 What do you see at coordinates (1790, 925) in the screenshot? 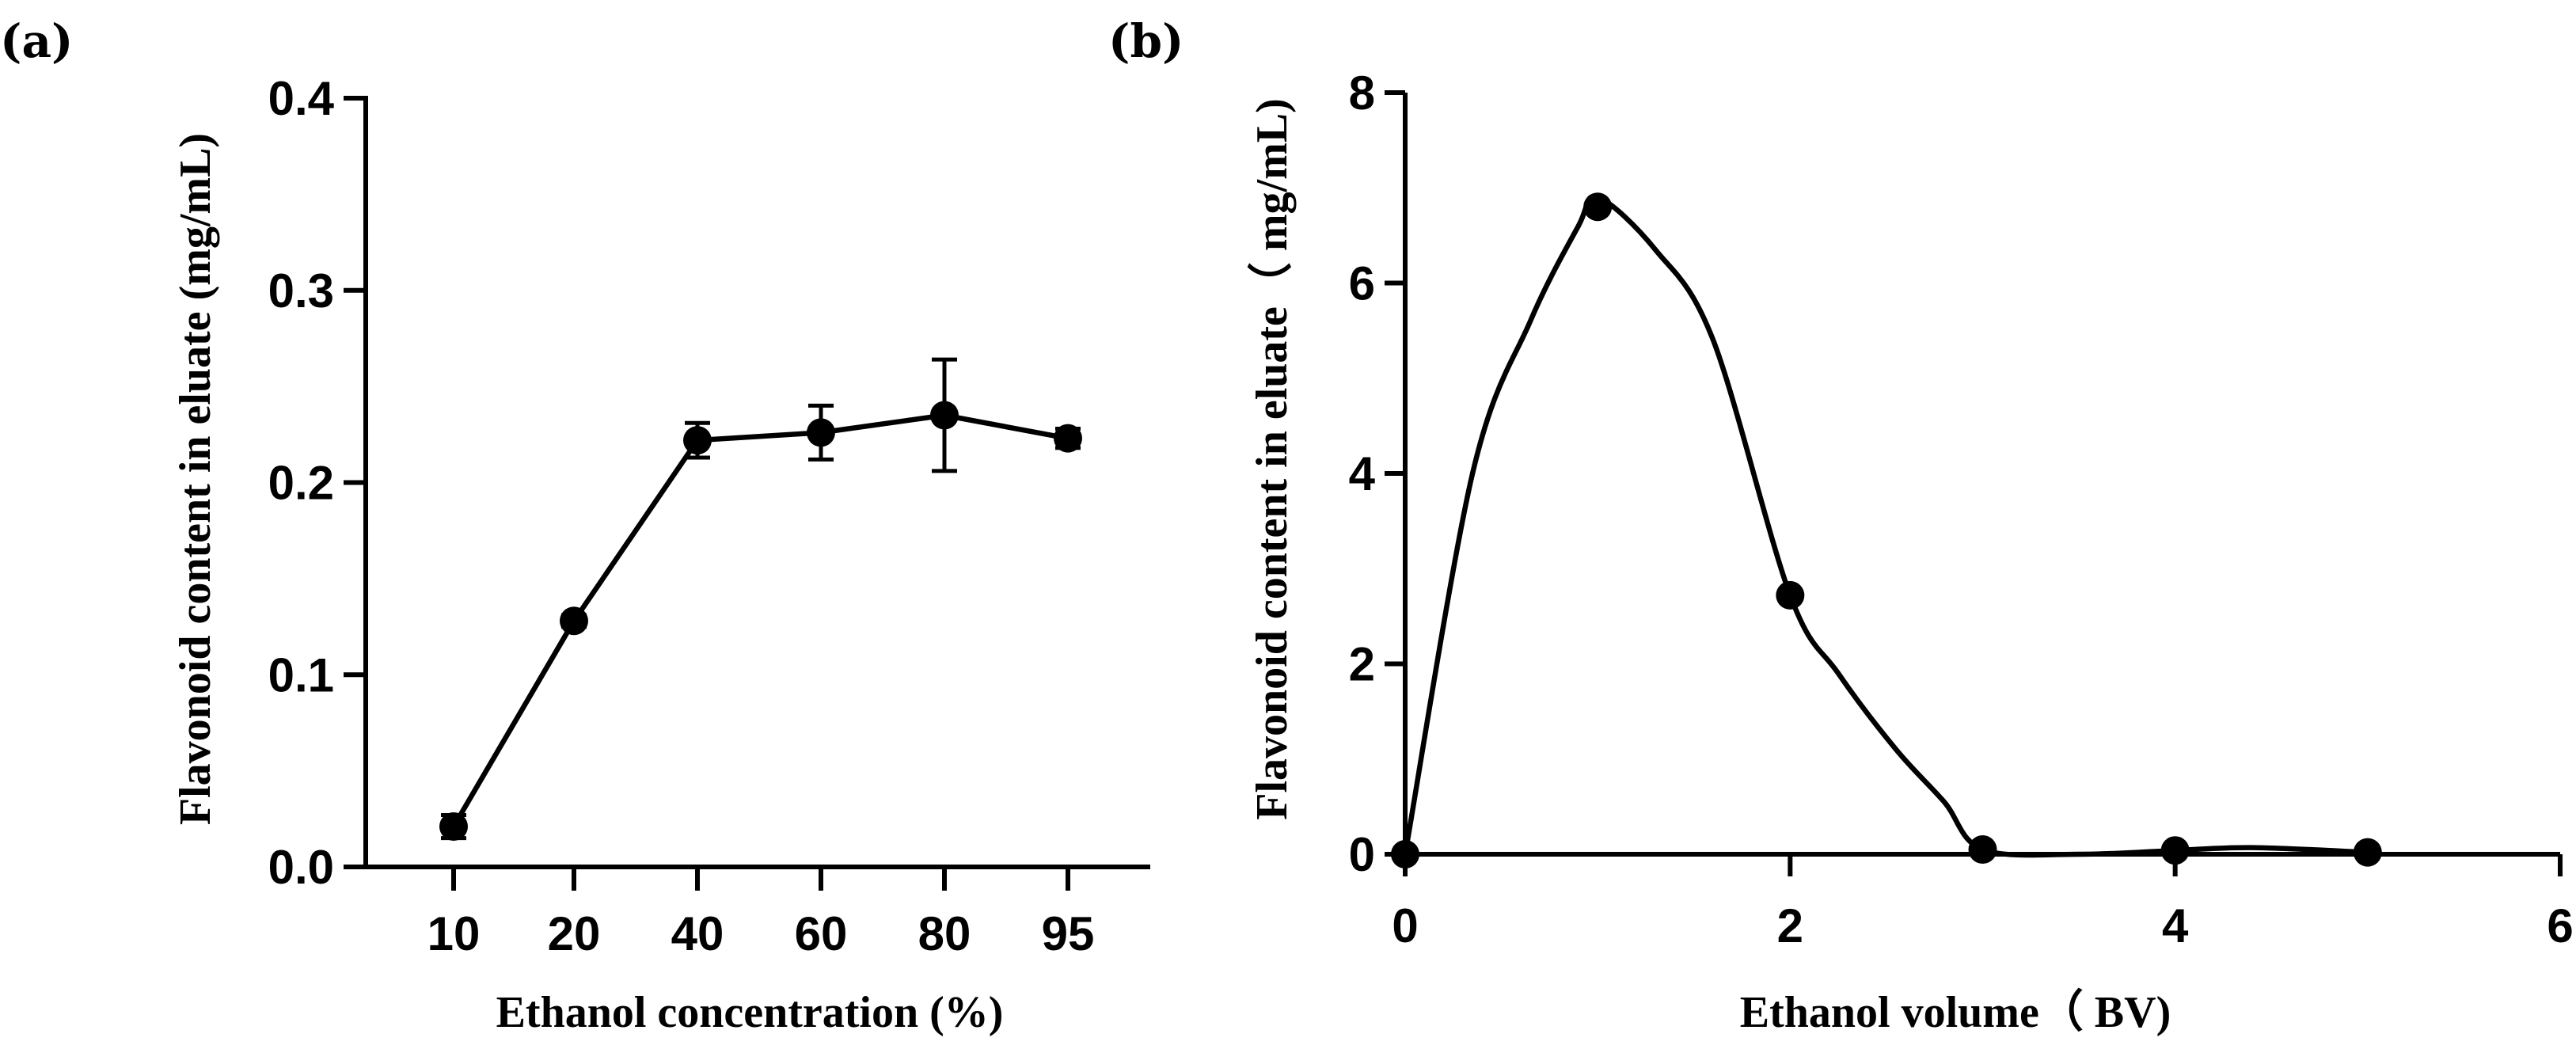
I see `panel-b-x-tick-label: 2` at bounding box center [1790, 925].